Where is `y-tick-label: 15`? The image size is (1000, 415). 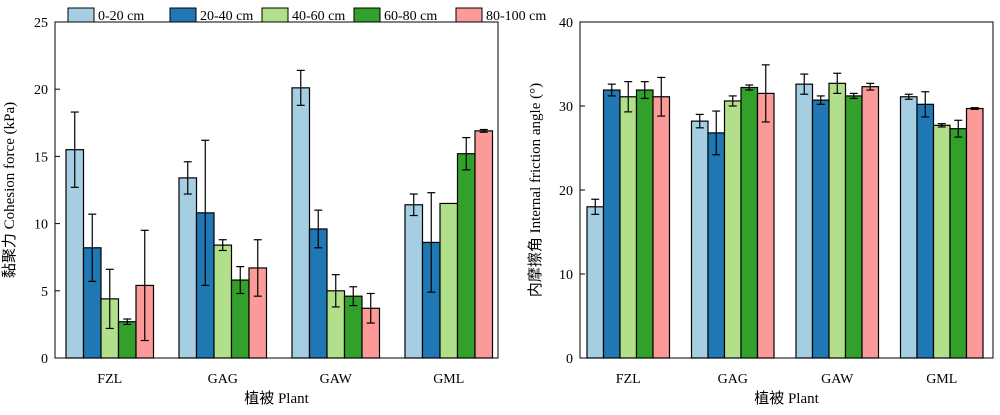
y-tick-label: 15 is located at coordinates (41, 157).